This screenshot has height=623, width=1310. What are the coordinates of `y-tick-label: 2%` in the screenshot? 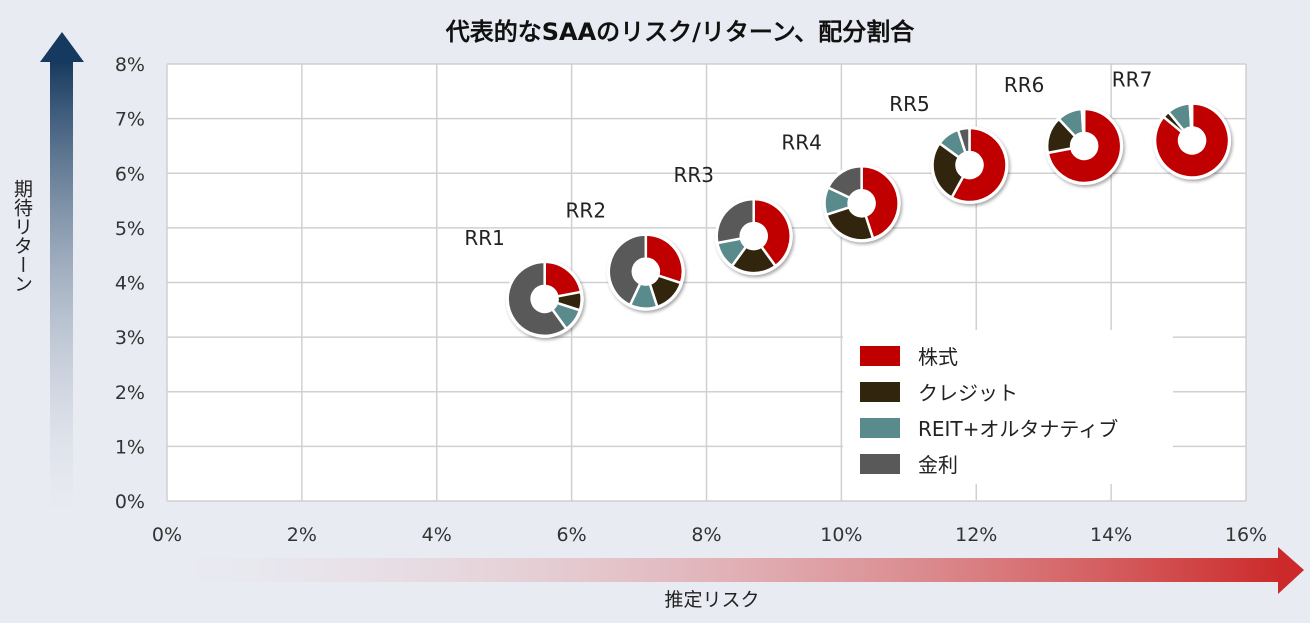 It's located at (130, 393).